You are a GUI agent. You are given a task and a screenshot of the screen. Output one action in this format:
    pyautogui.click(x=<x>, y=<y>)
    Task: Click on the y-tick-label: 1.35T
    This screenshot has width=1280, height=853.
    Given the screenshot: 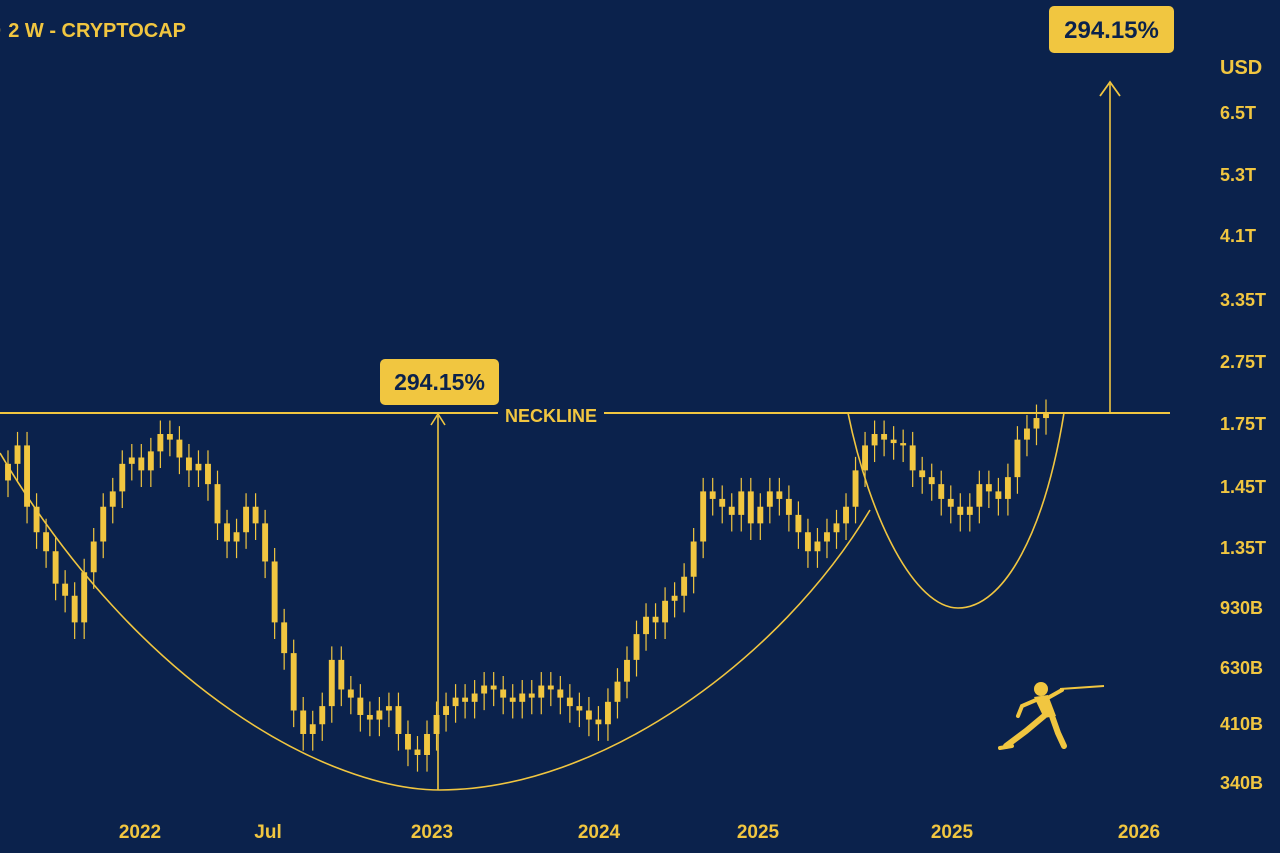 What is the action you would take?
    pyautogui.click(x=1243, y=548)
    